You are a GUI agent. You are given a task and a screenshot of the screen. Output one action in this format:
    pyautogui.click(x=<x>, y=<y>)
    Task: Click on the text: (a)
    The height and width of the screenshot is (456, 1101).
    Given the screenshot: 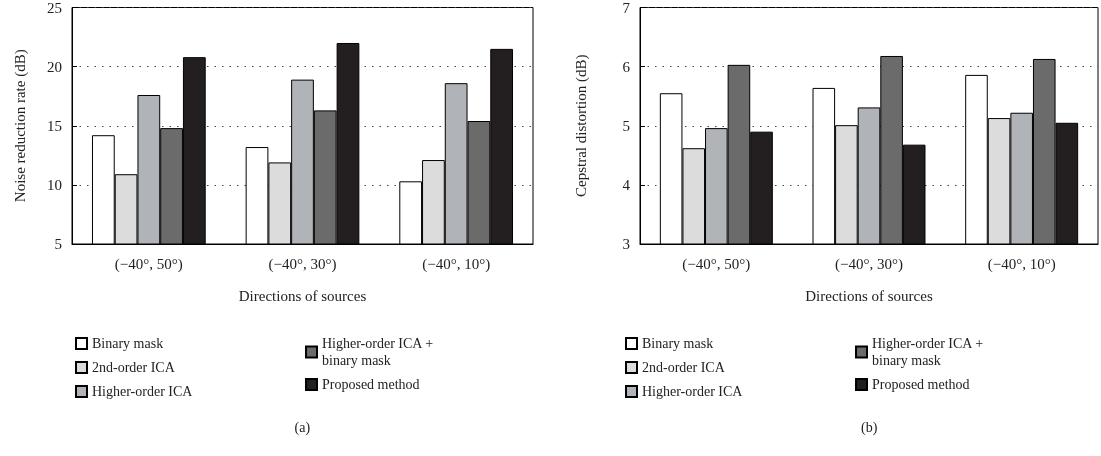 What is the action you would take?
    pyautogui.click(x=302, y=427)
    